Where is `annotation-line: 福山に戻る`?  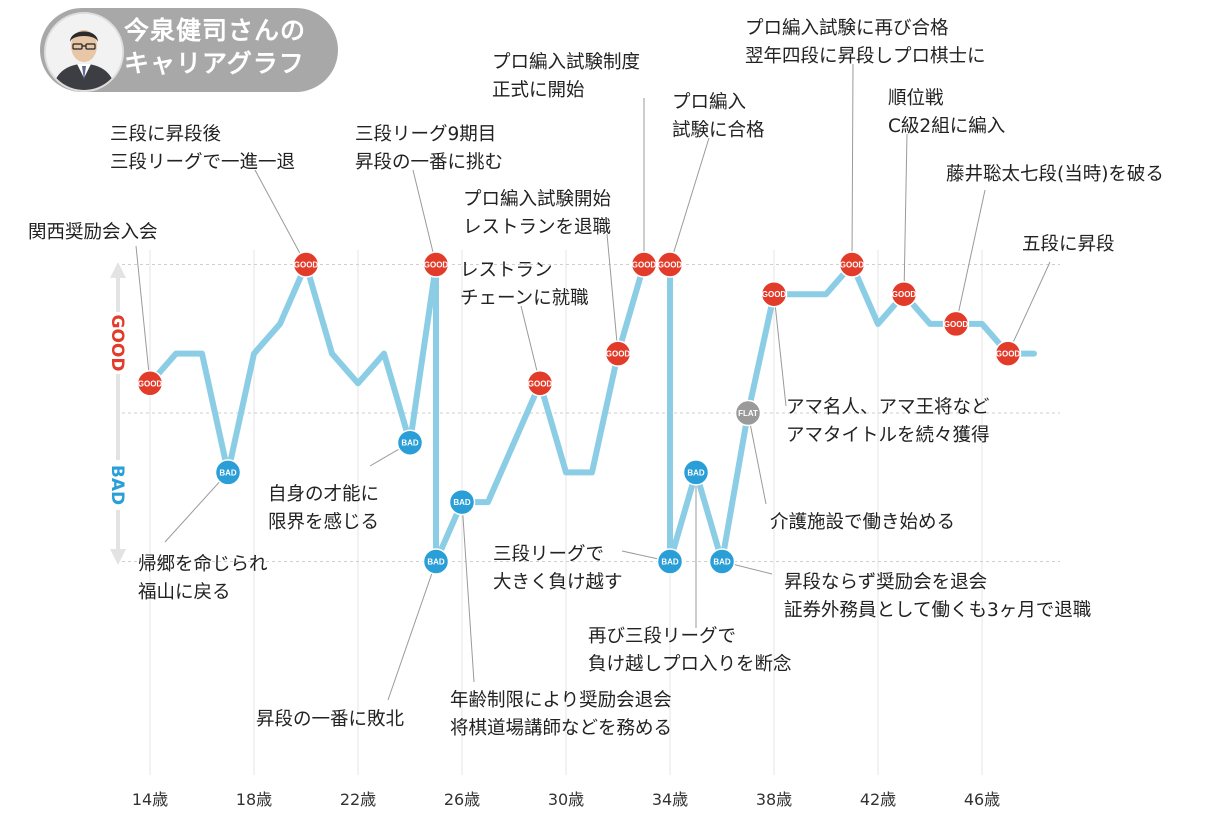
annotation-line: 福山に戻る is located at coordinates (184, 592).